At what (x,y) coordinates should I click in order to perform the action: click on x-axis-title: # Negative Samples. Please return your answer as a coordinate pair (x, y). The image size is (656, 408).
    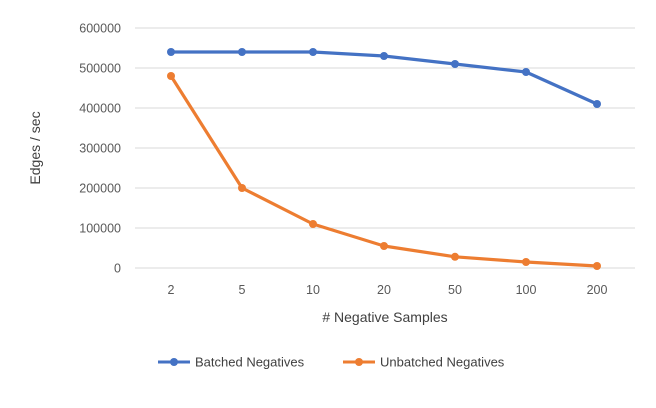
    Looking at the image, I should click on (384, 317).